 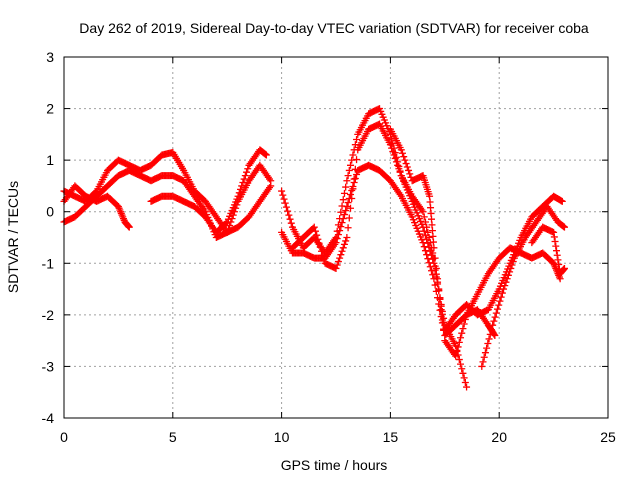 I want to click on y-tick-label: 3, so click(x=50, y=57).